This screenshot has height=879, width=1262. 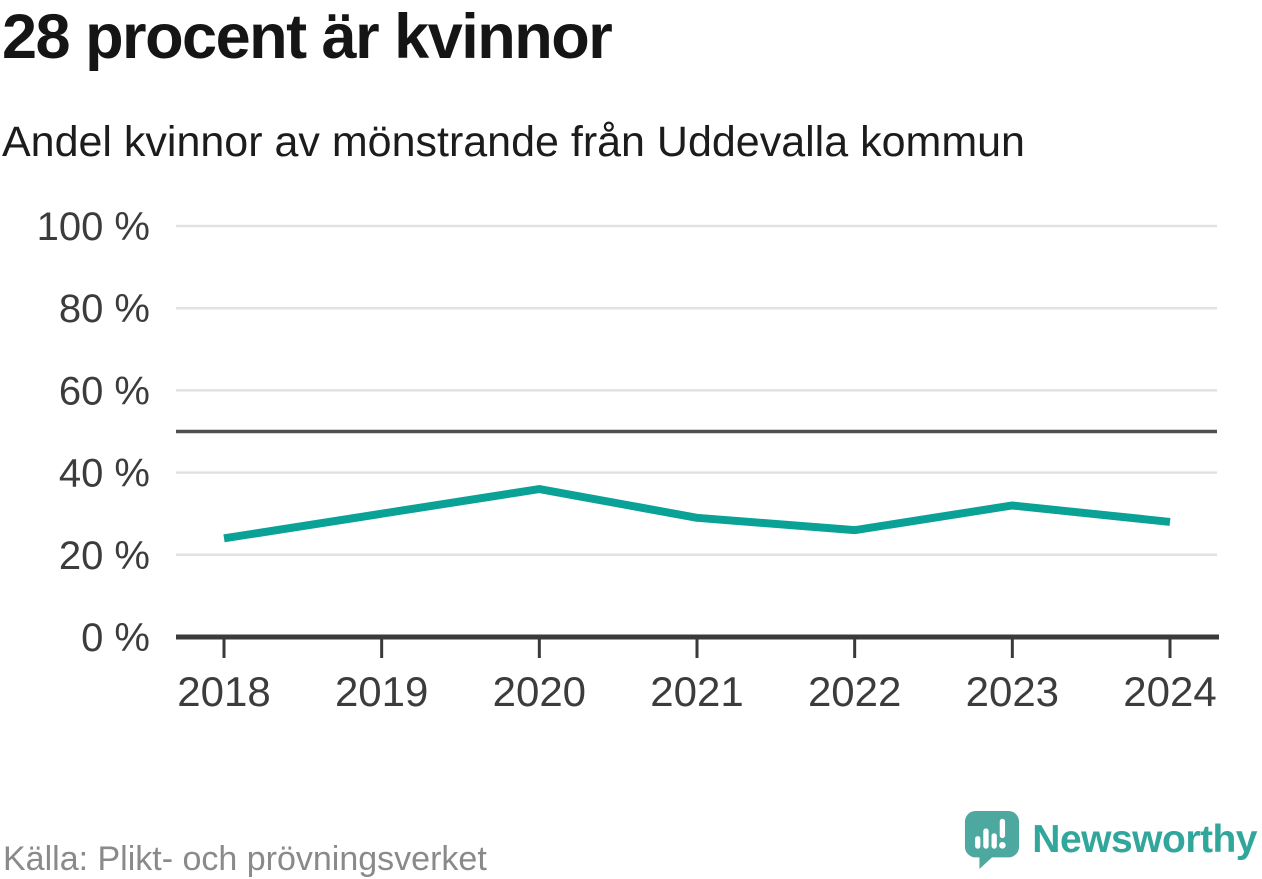 What do you see at coordinates (1144, 839) in the screenshot?
I see `newsworthy-logo-text: Newsworthy` at bounding box center [1144, 839].